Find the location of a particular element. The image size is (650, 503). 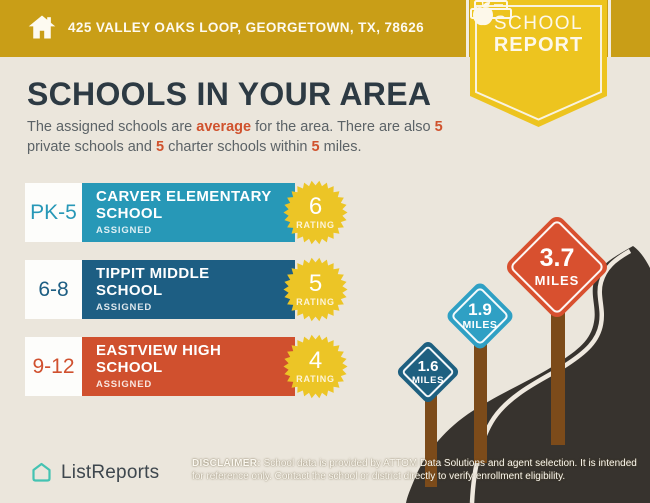

listreports-house-icon is located at coordinates (41, 472).